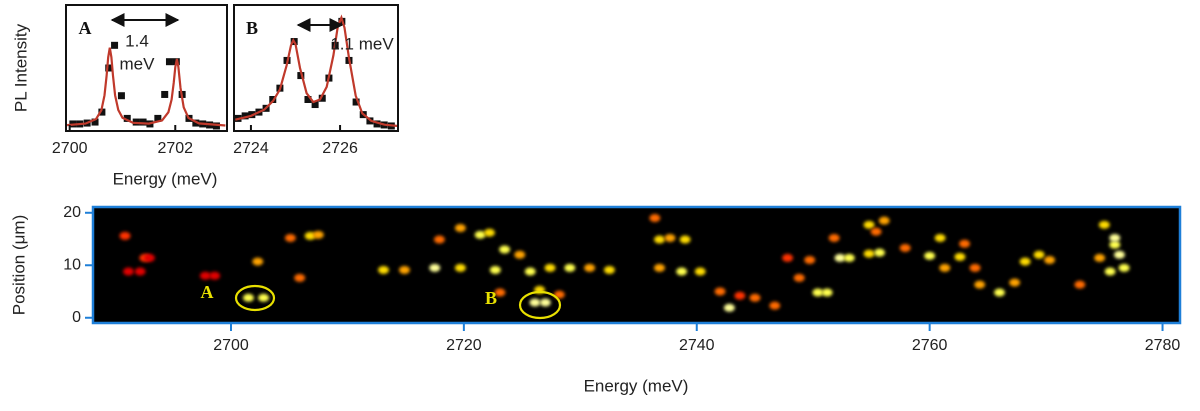  I want to click on annotation: 1.4, so click(137, 40).